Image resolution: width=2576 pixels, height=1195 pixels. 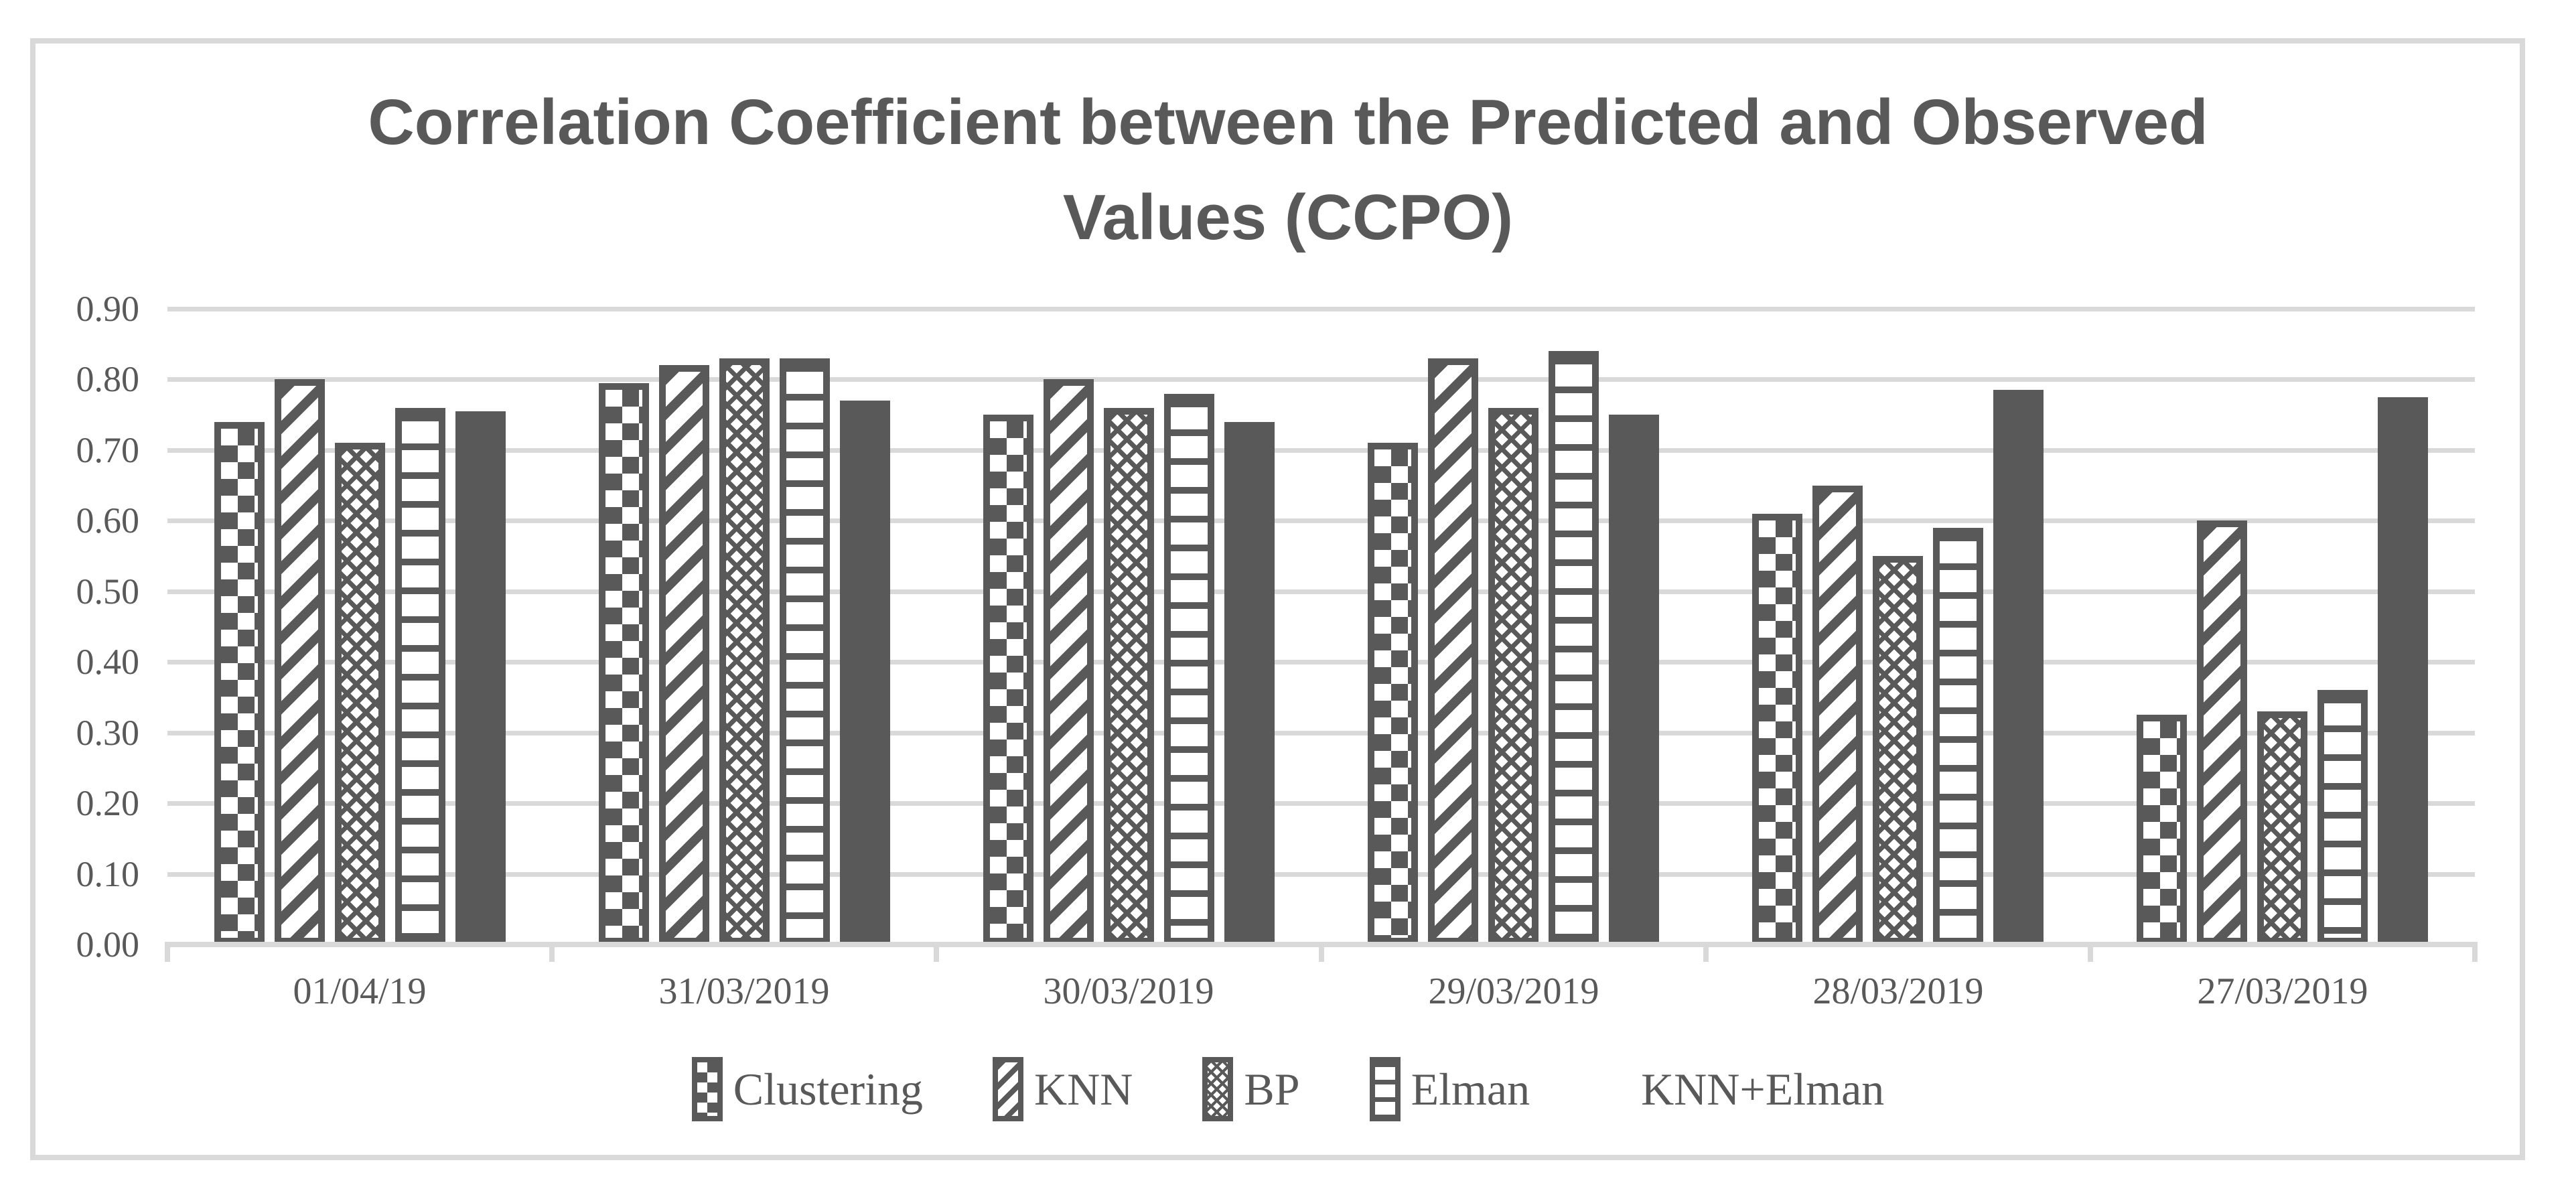 What do you see at coordinates (1898, 750) in the screenshot?
I see `bar-bp-28-03-2019` at bounding box center [1898, 750].